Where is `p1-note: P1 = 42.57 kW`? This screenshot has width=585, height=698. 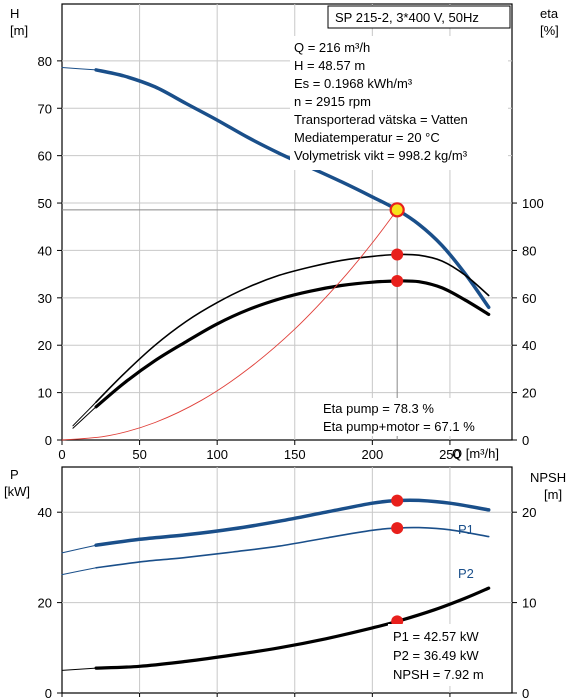 p1-note: P1 = 42.57 kW is located at coordinates (436, 636).